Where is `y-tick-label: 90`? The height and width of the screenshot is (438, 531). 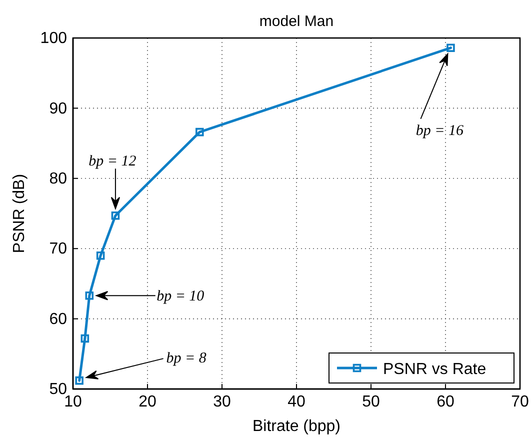 y-tick-label: 90 is located at coordinates (58, 109).